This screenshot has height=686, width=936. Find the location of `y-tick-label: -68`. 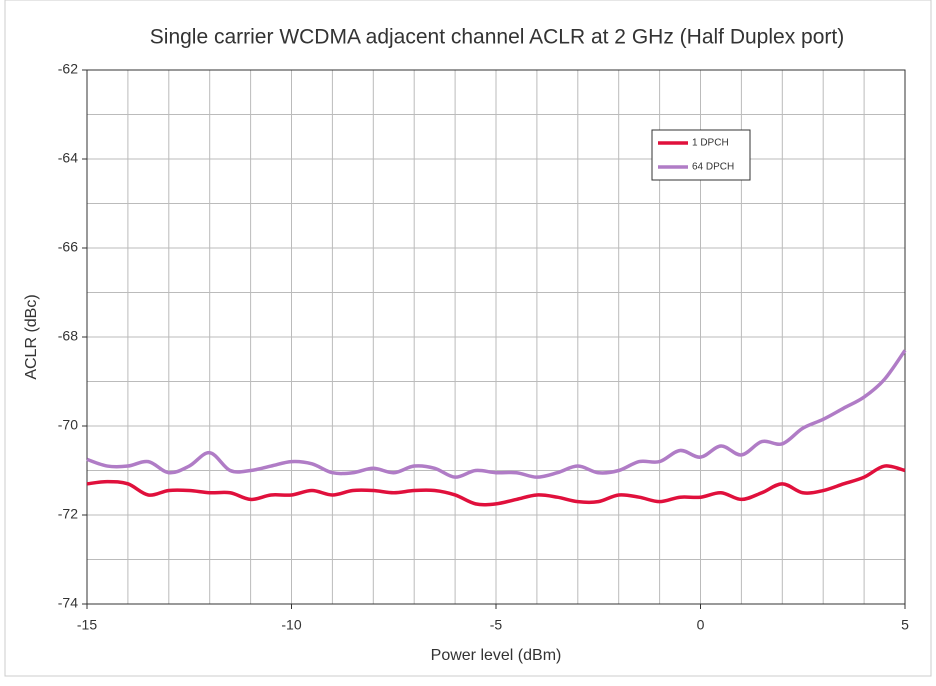

y-tick-label: -68 is located at coordinates (68, 336).